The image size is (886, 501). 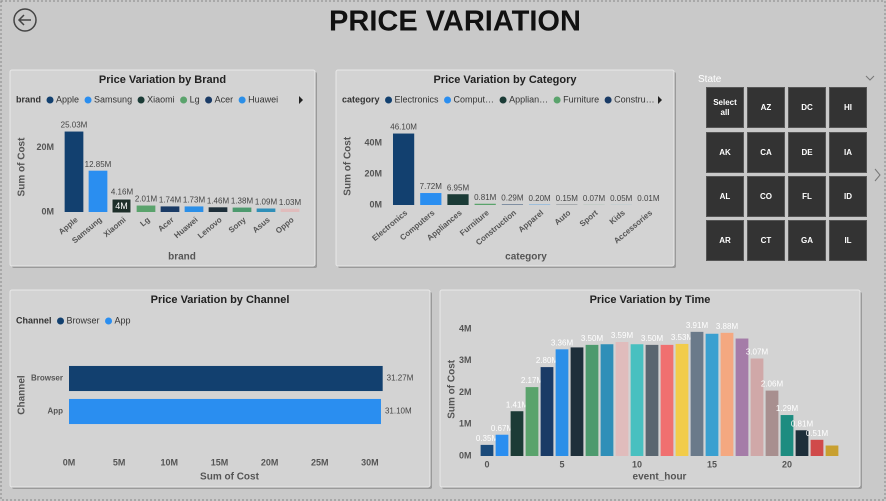 I want to click on slicer-item: ID, so click(x=848, y=196).